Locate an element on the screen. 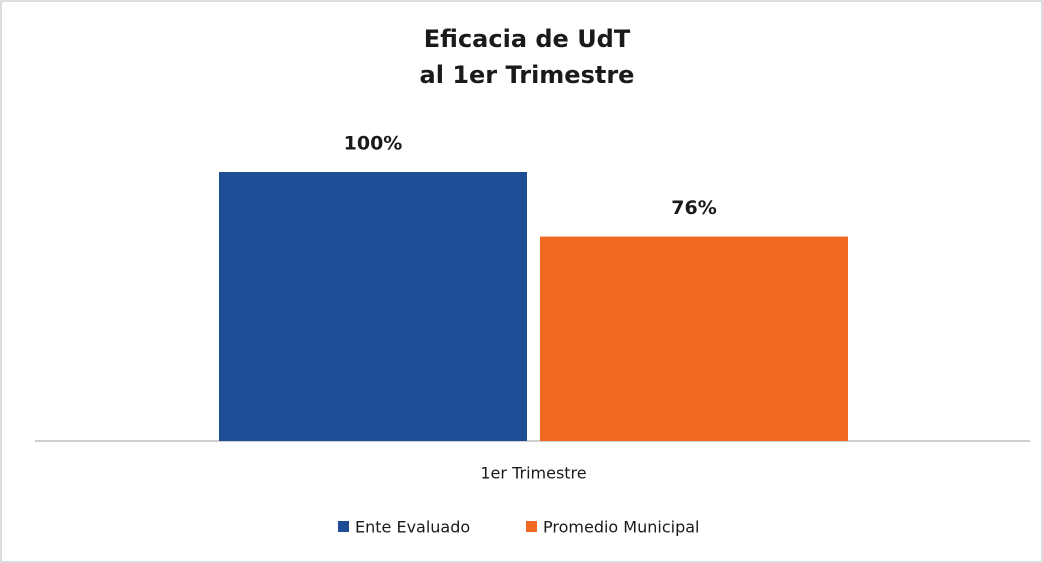 The height and width of the screenshot is (563, 1043). value-label: 100% is located at coordinates (373, 144).